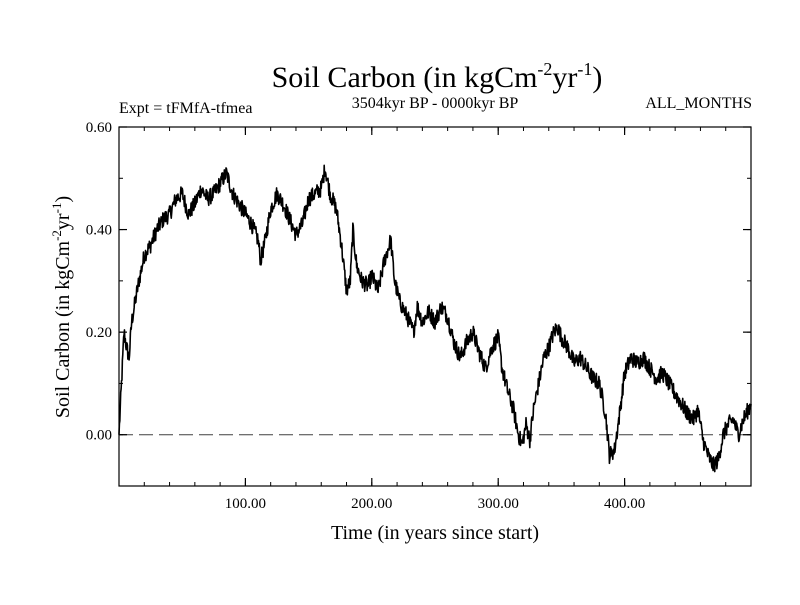  Describe the element at coordinates (99, 436) in the screenshot. I see `y-tick-label: 0.00` at that location.